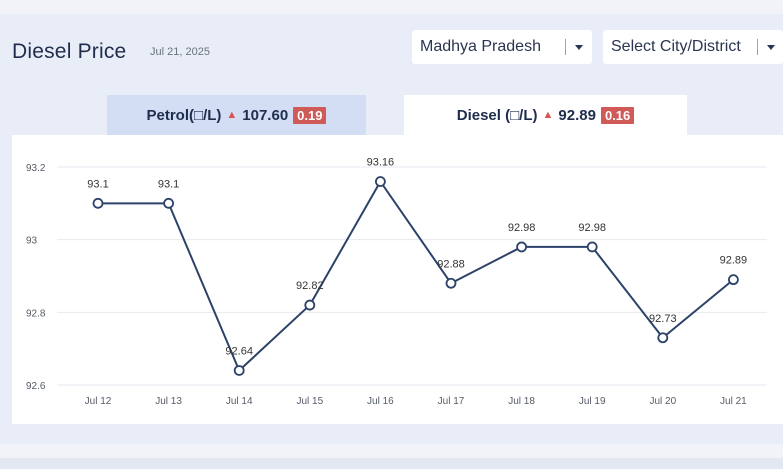  What do you see at coordinates (662, 401) in the screenshot?
I see `x-tick-label: Jul 20` at bounding box center [662, 401].